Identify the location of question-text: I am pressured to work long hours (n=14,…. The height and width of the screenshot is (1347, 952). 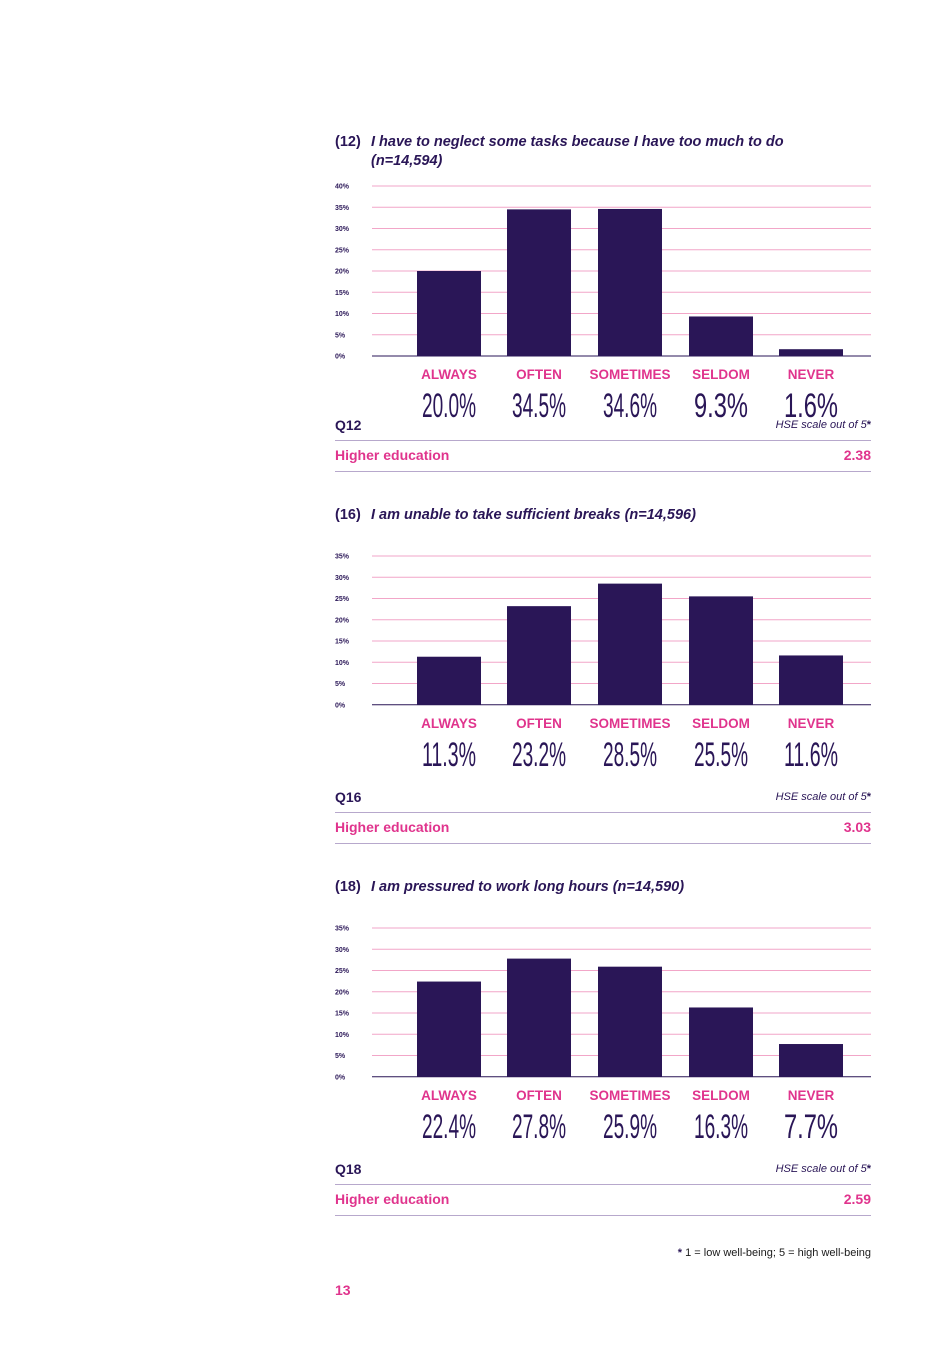
(528, 887).